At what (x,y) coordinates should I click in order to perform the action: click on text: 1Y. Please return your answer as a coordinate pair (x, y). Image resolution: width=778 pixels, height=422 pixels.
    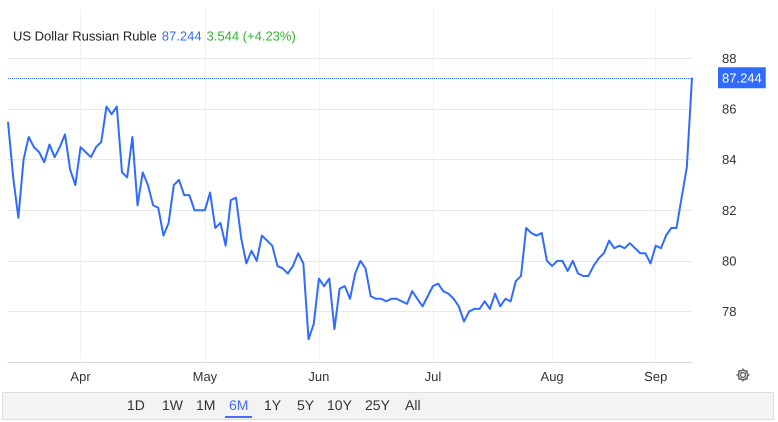
    Looking at the image, I should click on (272, 406).